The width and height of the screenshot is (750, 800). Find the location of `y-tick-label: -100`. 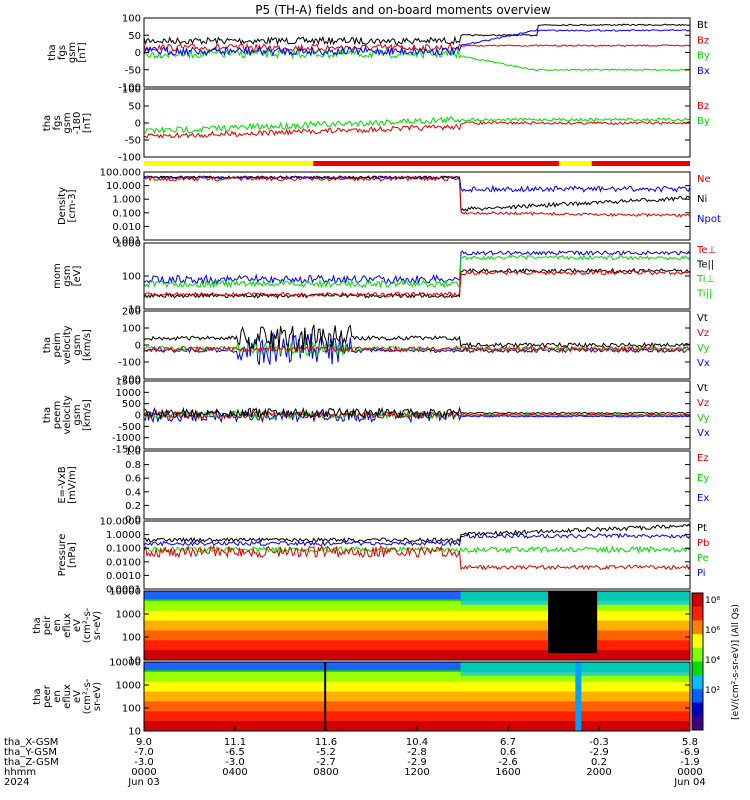

y-tick-label: -100 is located at coordinates (129, 158).